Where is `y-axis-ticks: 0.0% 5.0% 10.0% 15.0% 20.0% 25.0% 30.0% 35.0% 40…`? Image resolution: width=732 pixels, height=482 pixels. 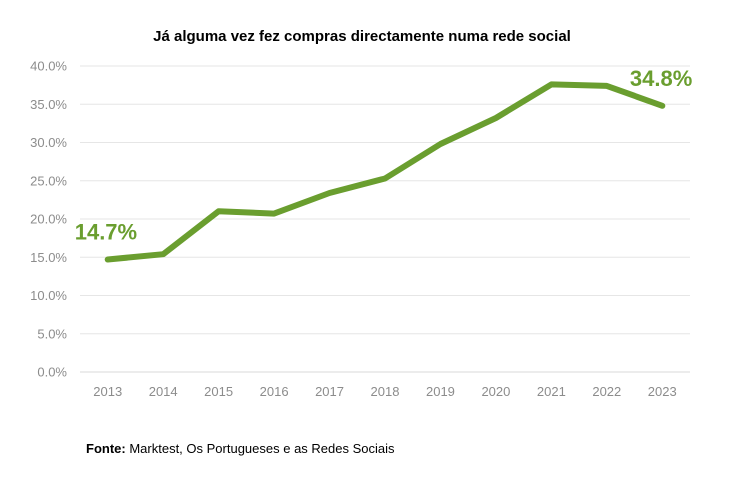
y-axis-ticks: 0.0% 5.0% 10.0% 15.0% 20.0% 25.0% 30.0% 35.0% 40… is located at coordinates (48, 219).